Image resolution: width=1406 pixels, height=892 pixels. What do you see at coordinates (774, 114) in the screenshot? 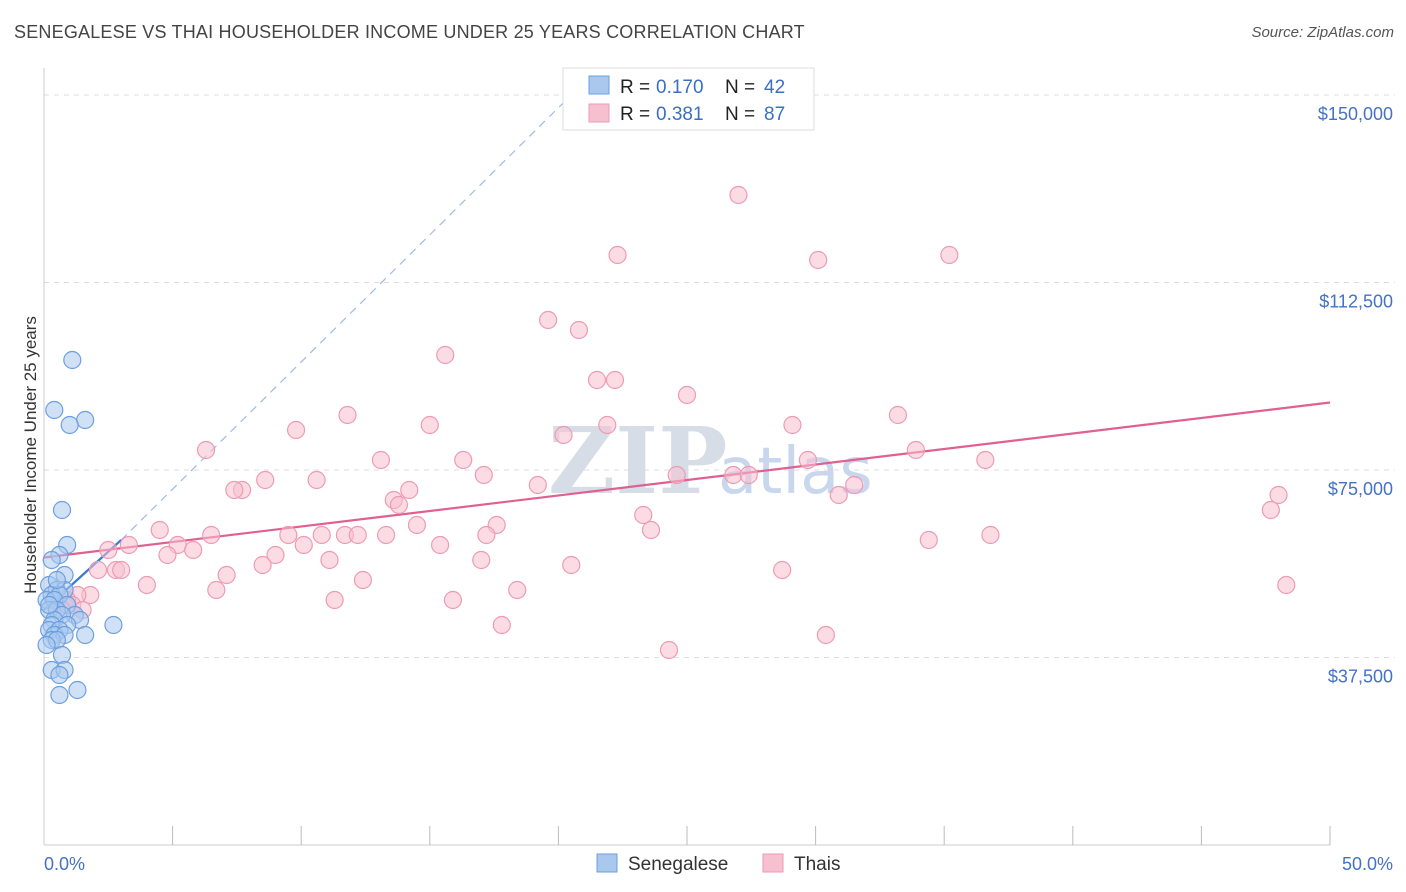
I see `legend-n-thais: 87` at bounding box center [774, 114].